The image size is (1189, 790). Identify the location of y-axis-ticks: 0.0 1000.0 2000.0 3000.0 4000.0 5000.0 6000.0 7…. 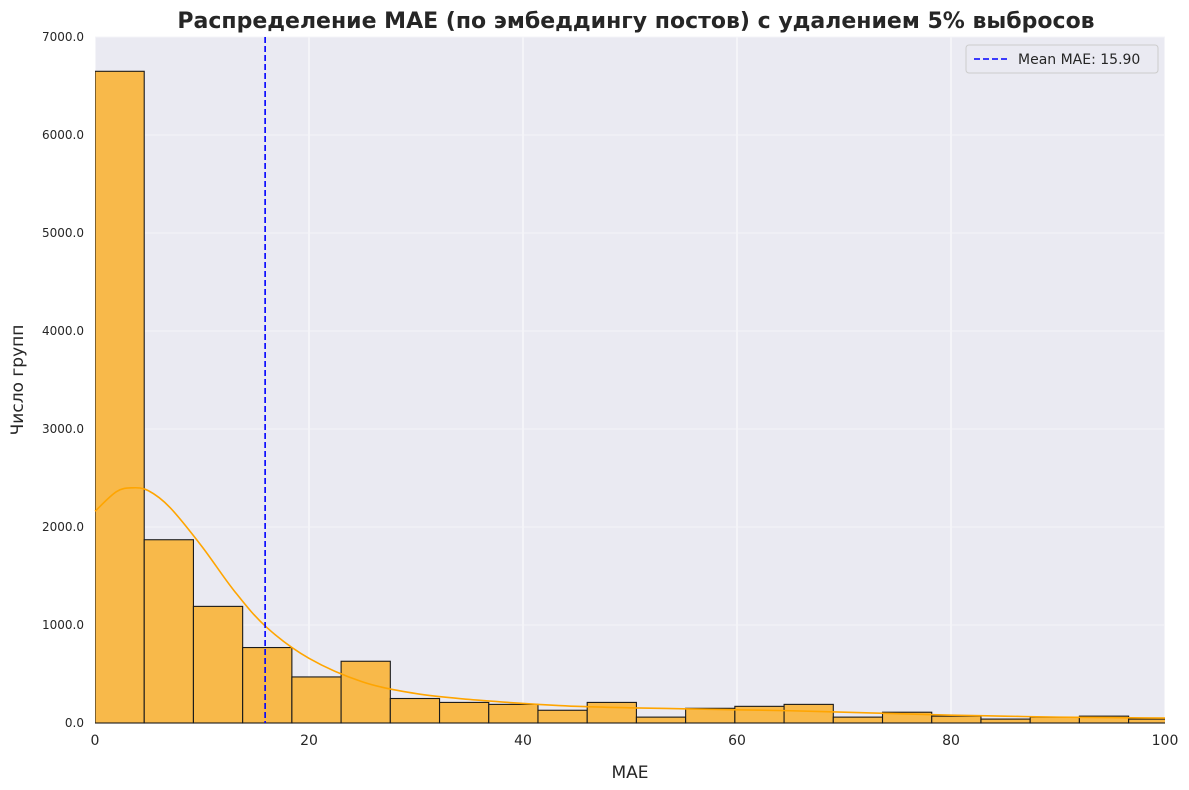
(63, 380).